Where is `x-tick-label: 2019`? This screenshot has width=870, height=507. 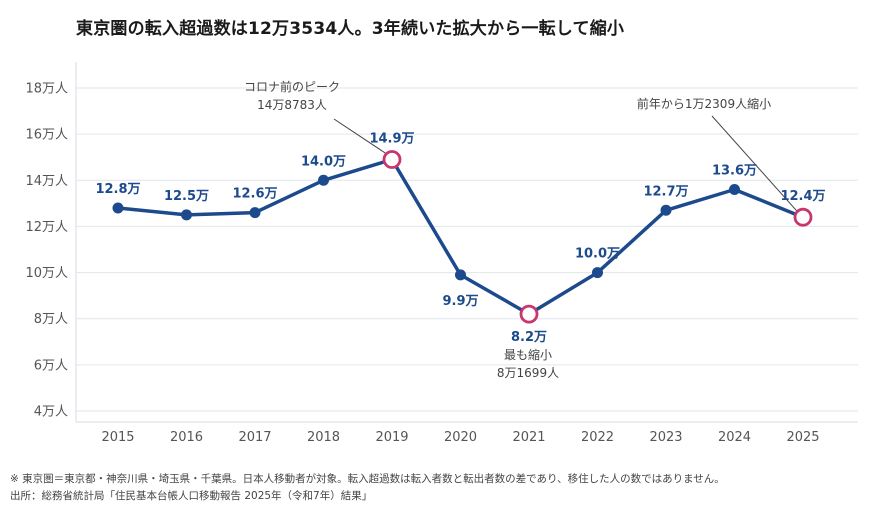
x-tick-label: 2019 is located at coordinates (391, 437).